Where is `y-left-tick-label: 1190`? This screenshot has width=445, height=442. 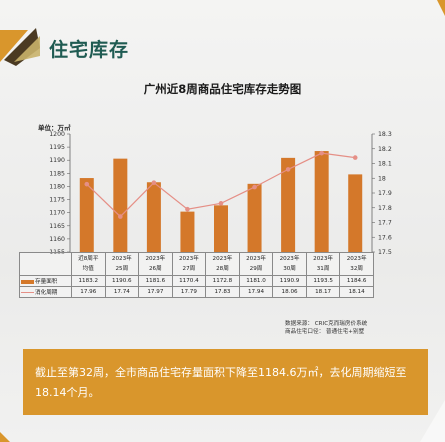
y-left-tick-label: 1190 is located at coordinates (57, 160).